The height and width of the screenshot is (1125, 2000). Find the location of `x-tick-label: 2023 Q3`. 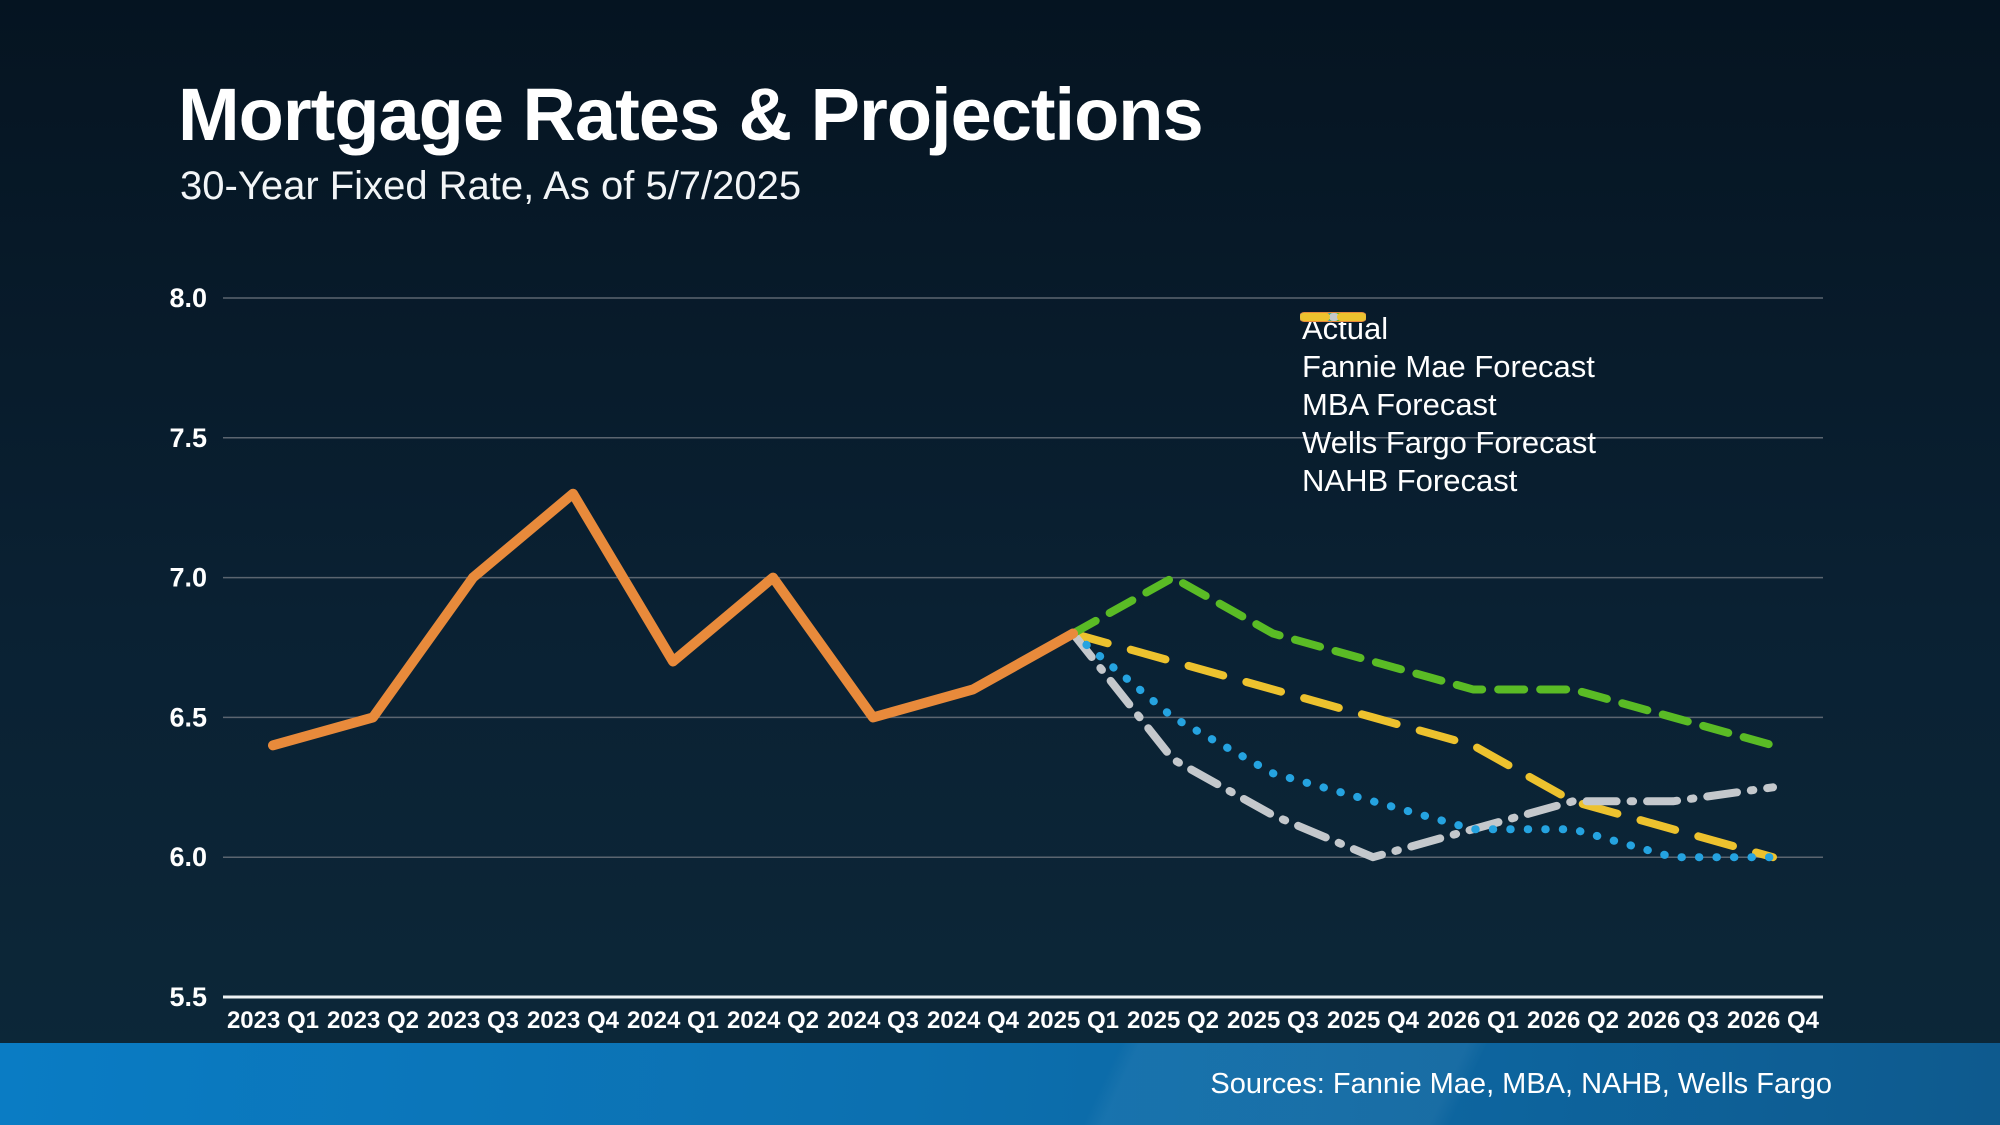

x-tick-label: 2023 Q3 is located at coordinates (473, 1020).